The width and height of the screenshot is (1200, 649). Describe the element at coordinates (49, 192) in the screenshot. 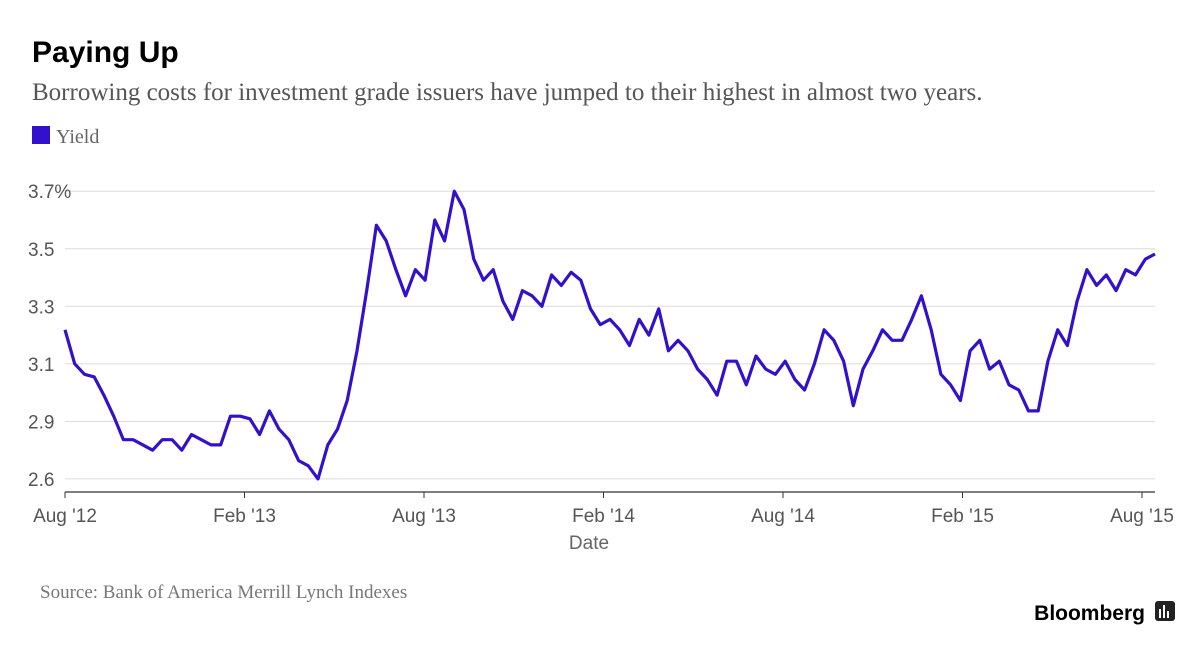

I see `y-tick-label: 3.7%` at that location.